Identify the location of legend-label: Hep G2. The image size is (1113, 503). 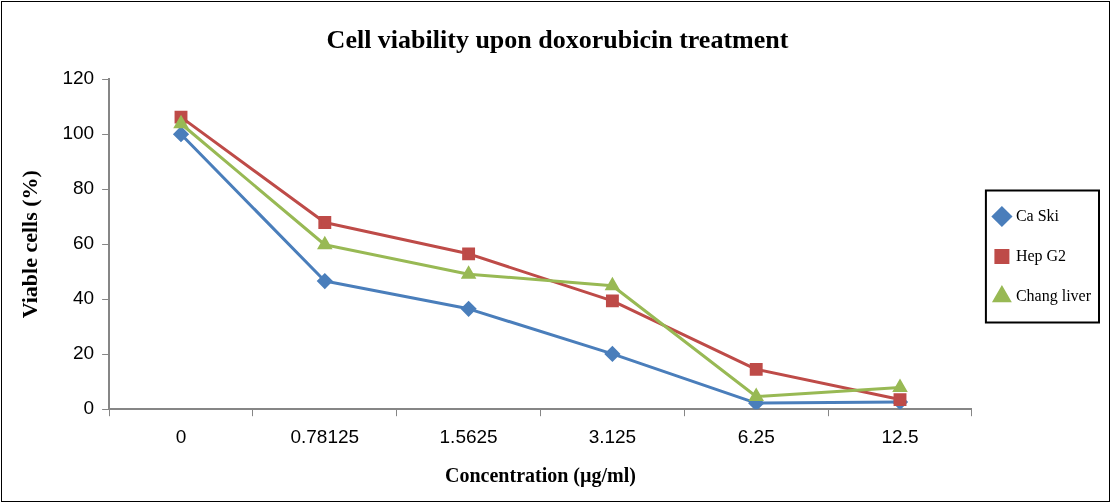
(1041, 255).